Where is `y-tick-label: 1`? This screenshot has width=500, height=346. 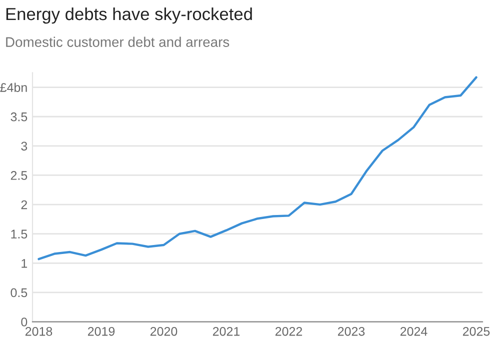
y-tick-label: 1 is located at coordinates (25, 263).